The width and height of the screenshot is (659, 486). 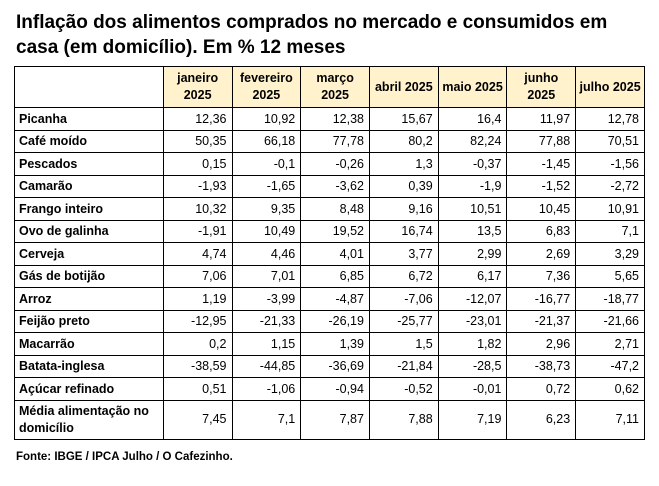 I want to click on table-cell: 77,78, so click(x=335, y=141).